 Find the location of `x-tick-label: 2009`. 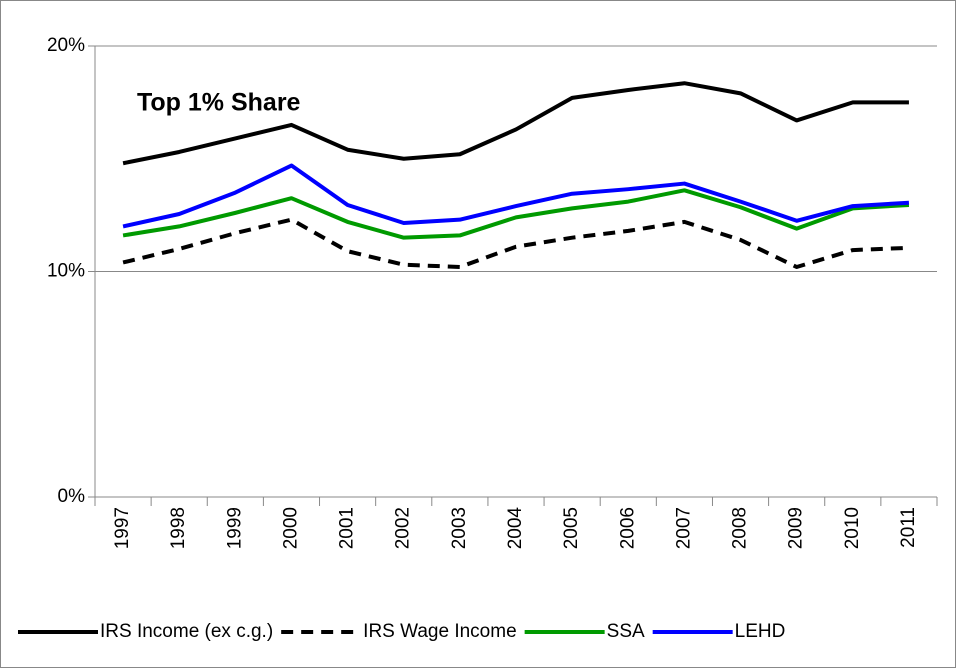

x-tick-label: 2009 is located at coordinates (796, 528).